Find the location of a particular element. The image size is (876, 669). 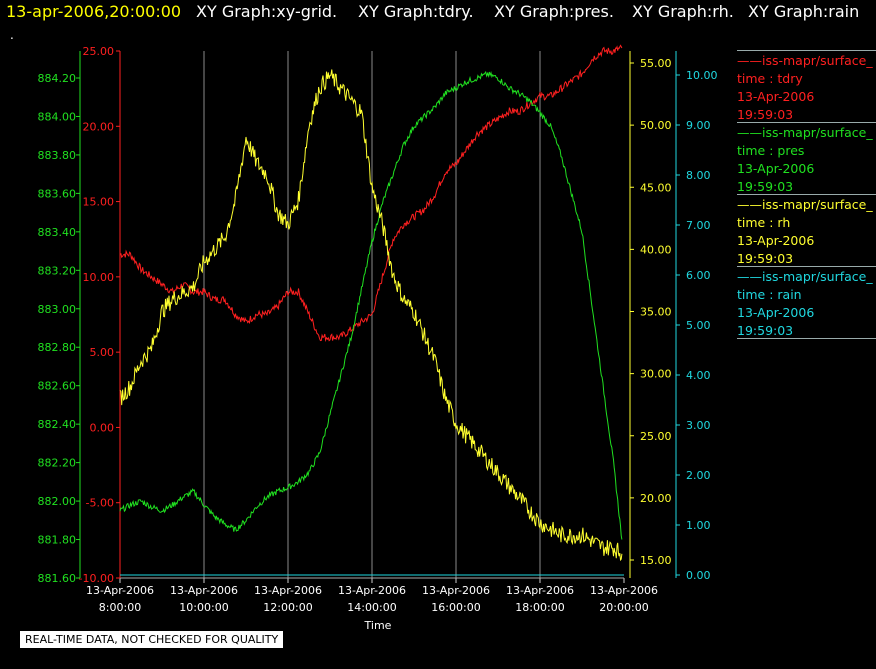

header-title-tdry: XY Graph:tdry. is located at coordinates (416, 11).